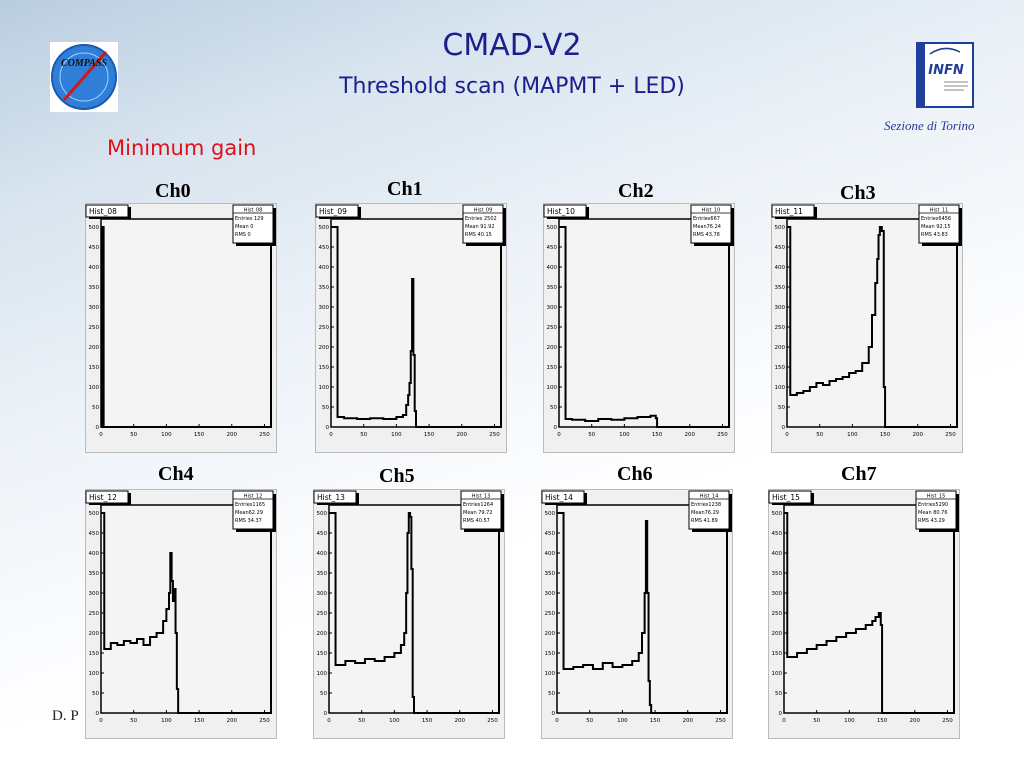 This screenshot has height=768, width=1024. Describe the element at coordinates (478, 513) in the screenshot. I see `stats-mean: Mean 79.72` at that location.